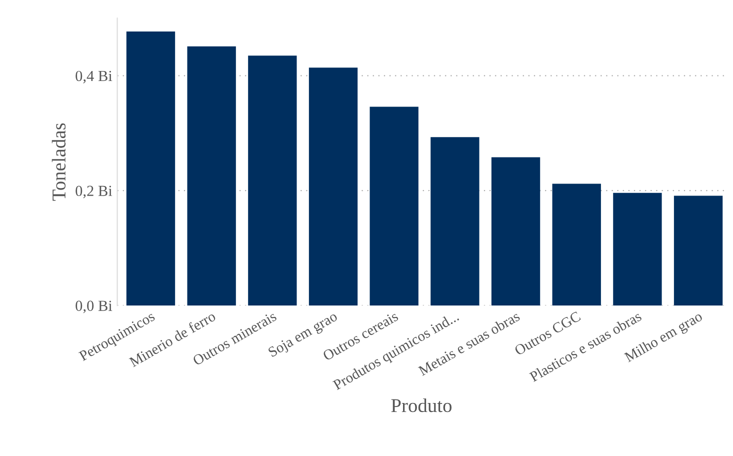 Image resolution: width=733 pixels, height=456 pixels. Describe the element at coordinates (94, 192) in the screenshot. I see `y-tick-label: 0,2 Bi` at that location.